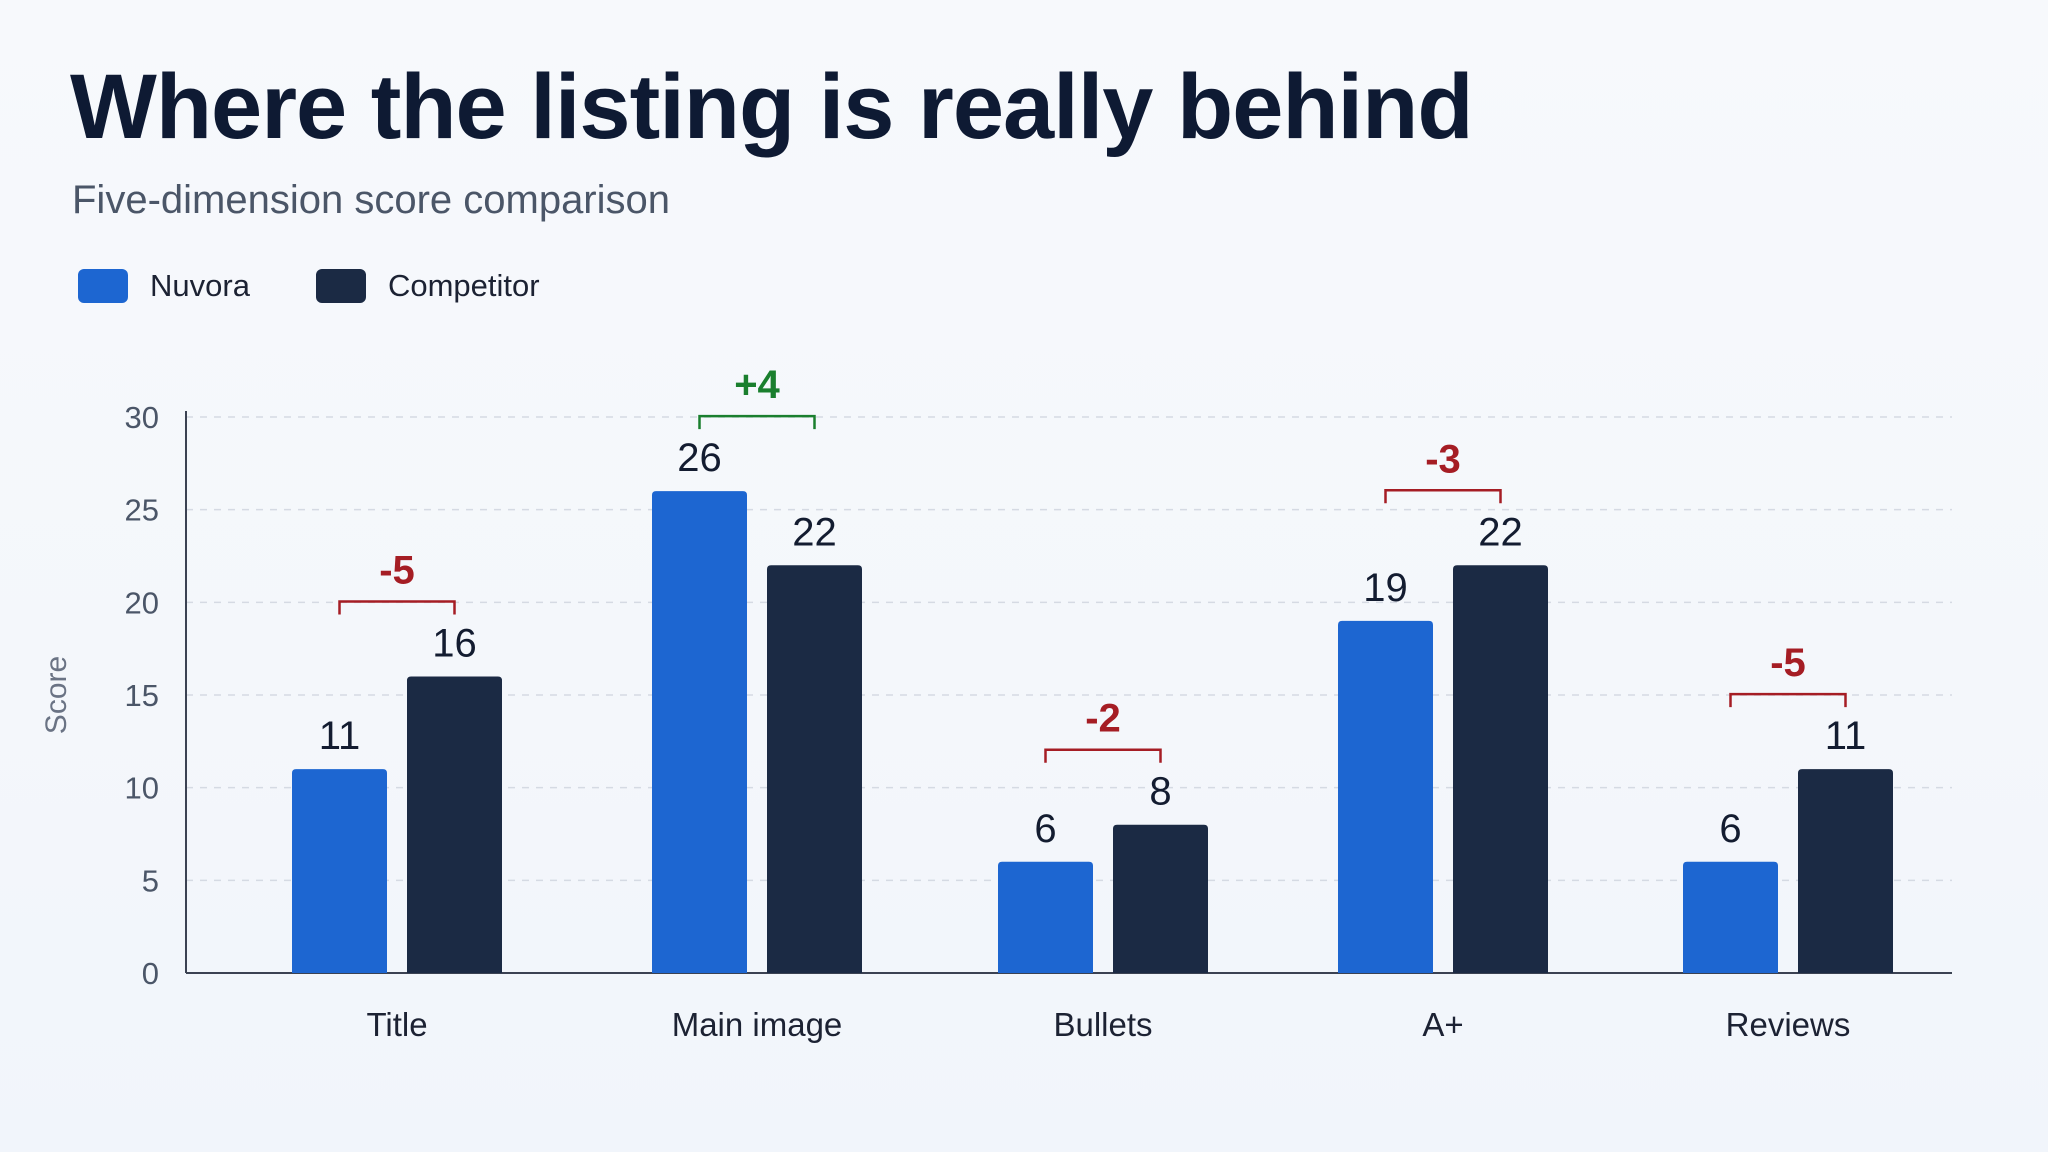 This screenshot has height=1152, width=2048. What do you see at coordinates (371, 200) in the screenshot?
I see `chart-subtitle: Five-dimension score comparison` at bounding box center [371, 200].